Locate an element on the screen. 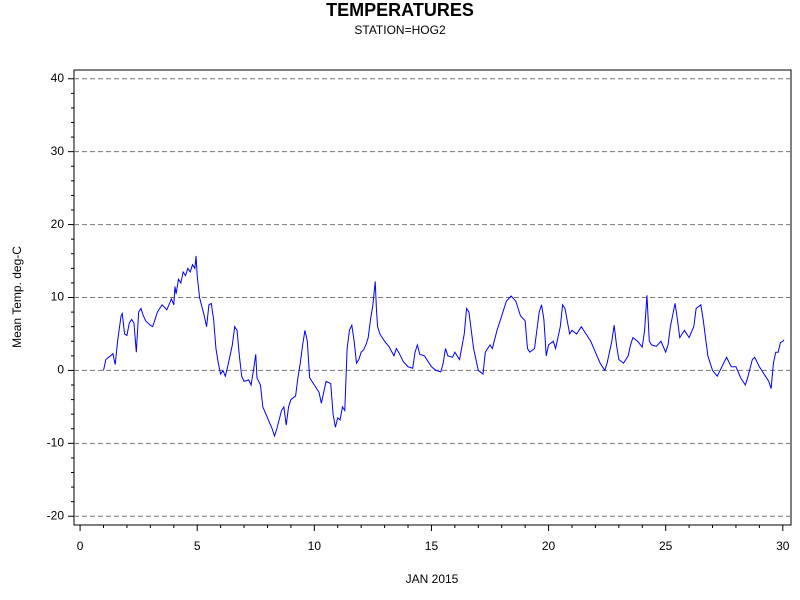 The width and height of the screenshot is (800, 600). x-tick-label: 20 is located at coordinates (549, 546).